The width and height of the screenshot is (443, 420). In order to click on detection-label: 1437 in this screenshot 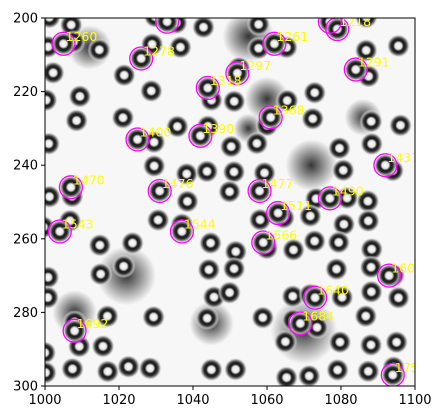, I will do `click(403, 157)`.